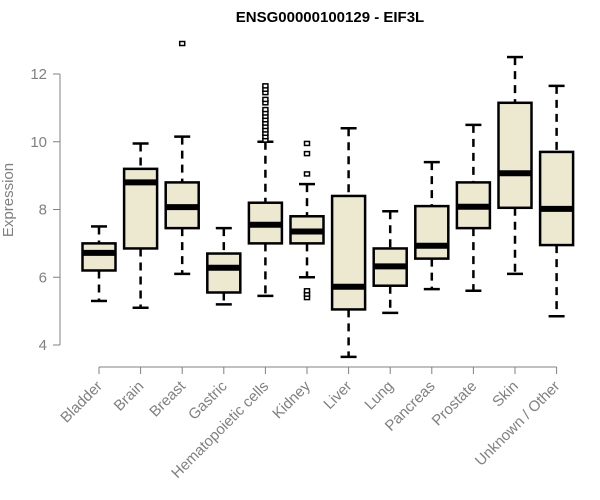 This screenshot has width=600, height=500. I want to click on x-tick-label: Brain, so click(129, 396).